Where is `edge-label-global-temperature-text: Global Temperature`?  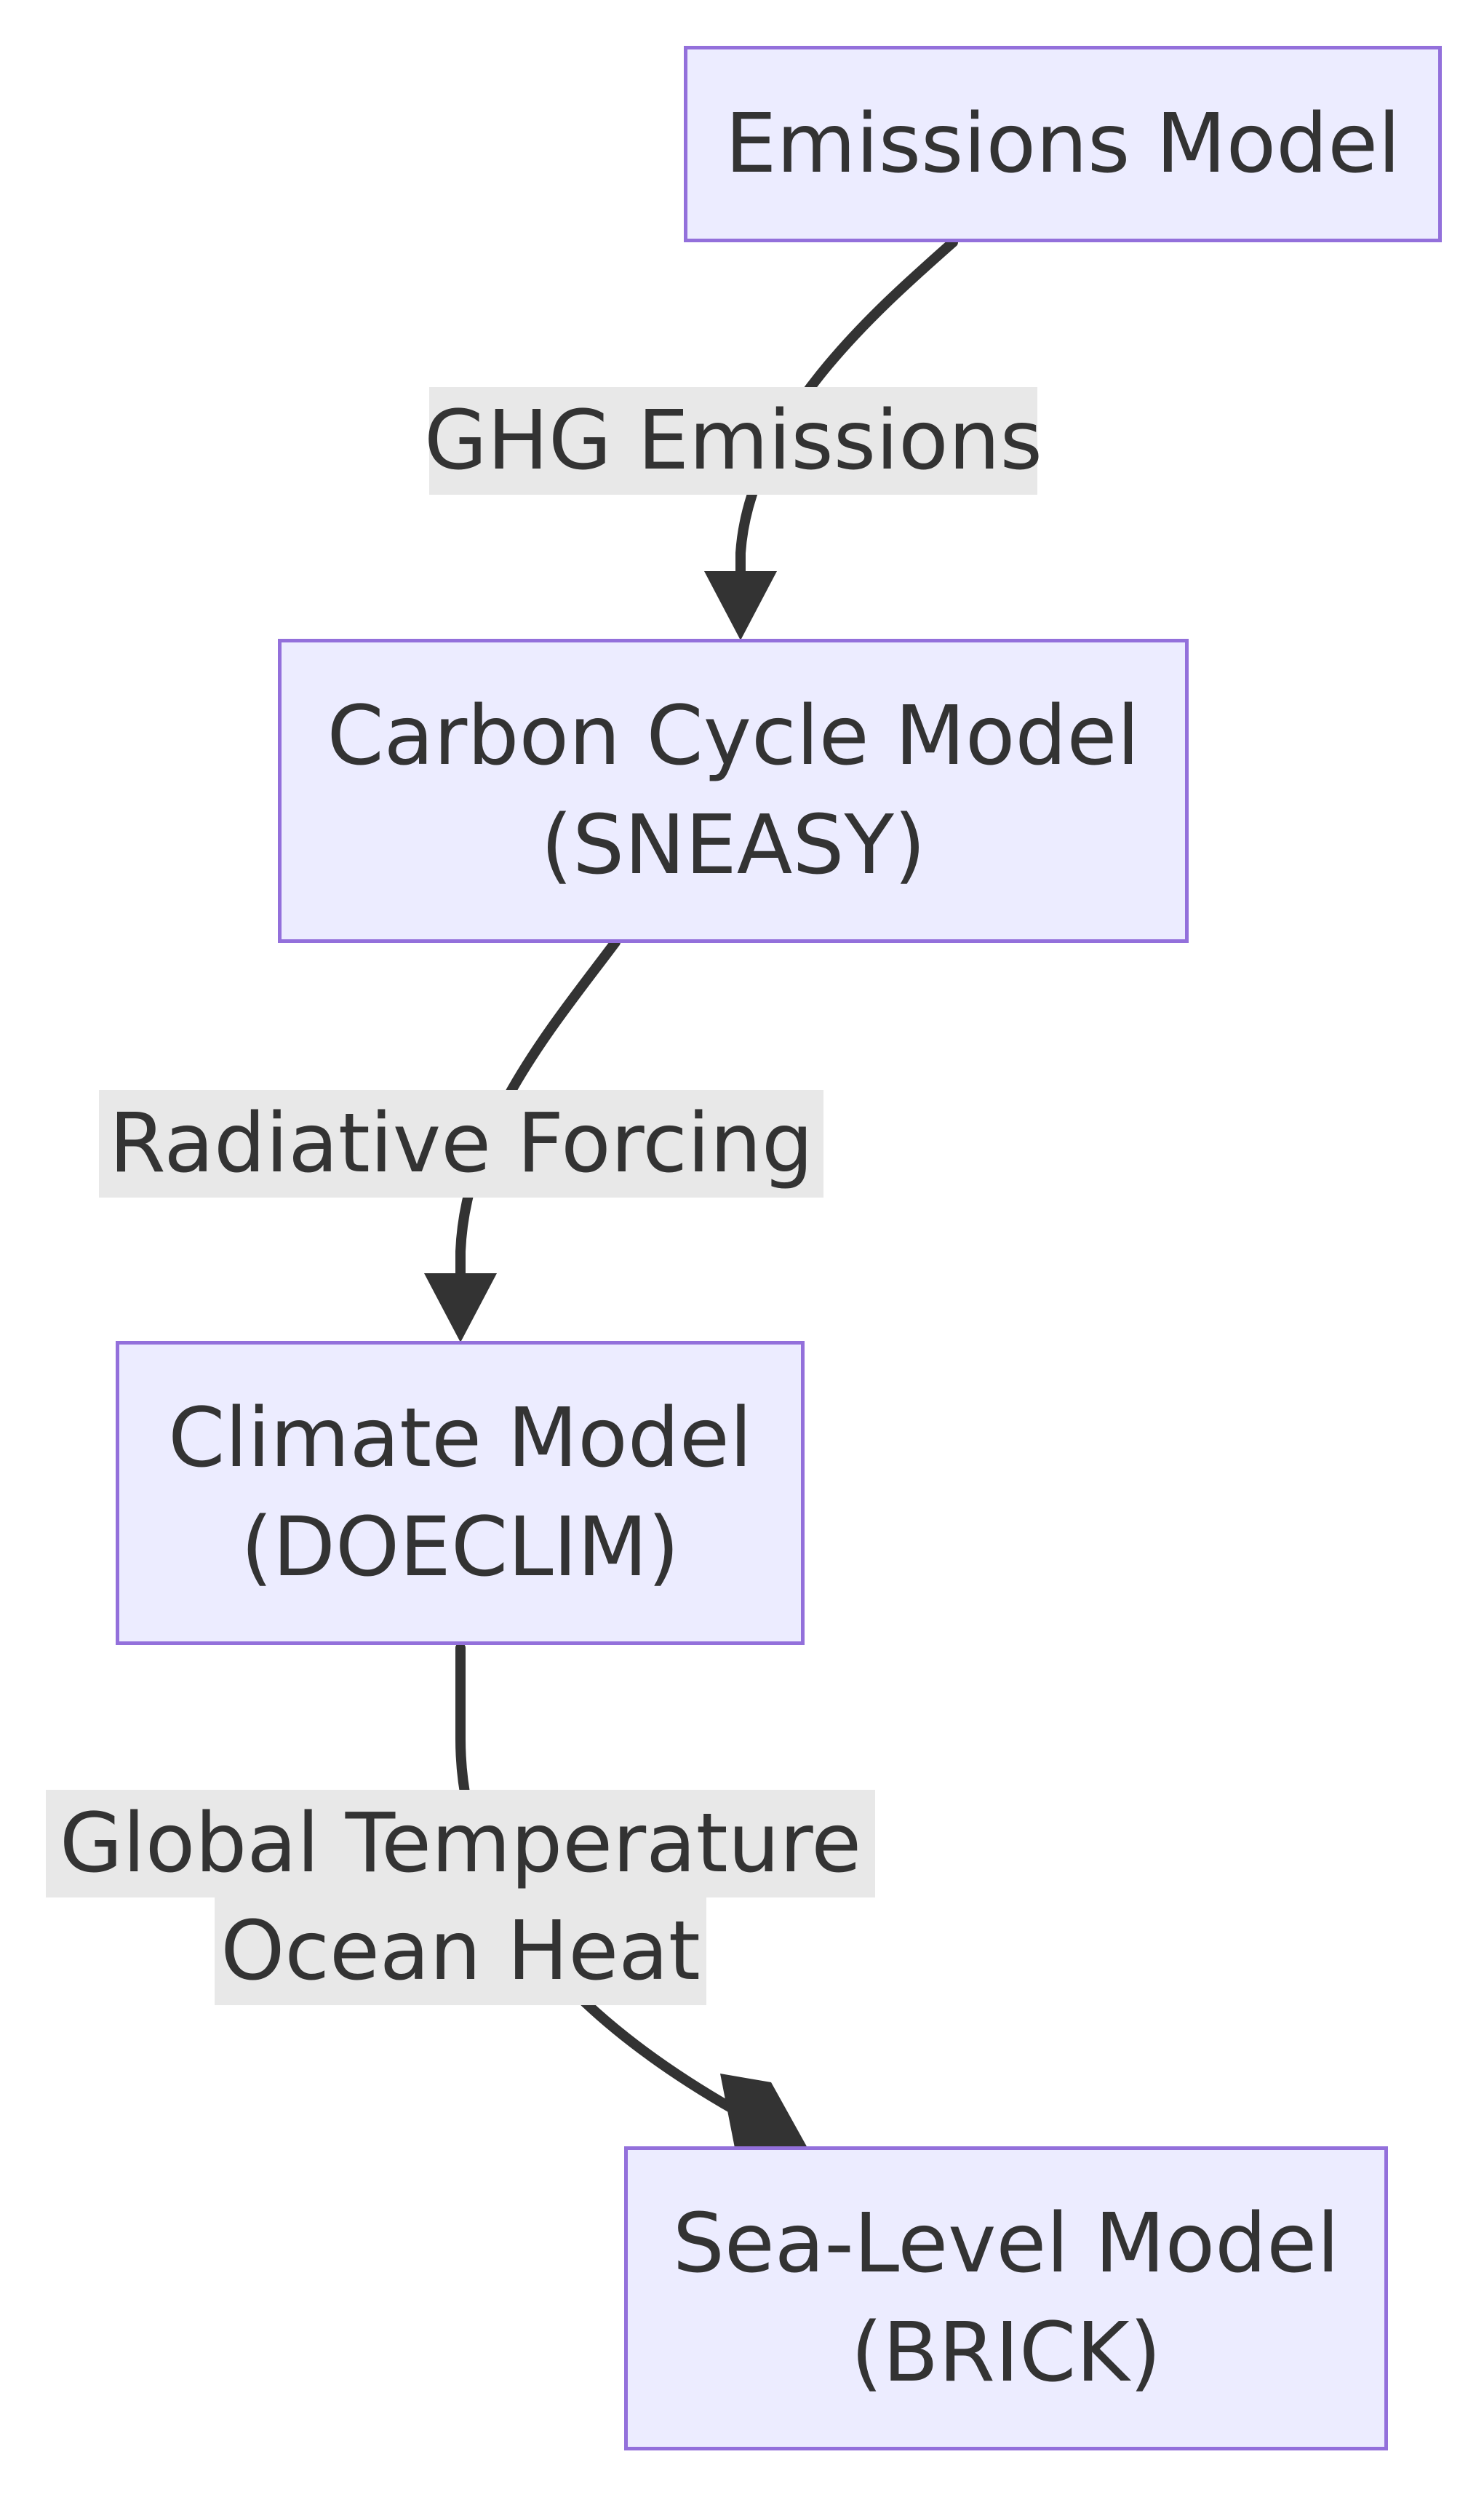
edge-label-global-temperature-text: Global Temperature is located at coordinates (460, 1843).